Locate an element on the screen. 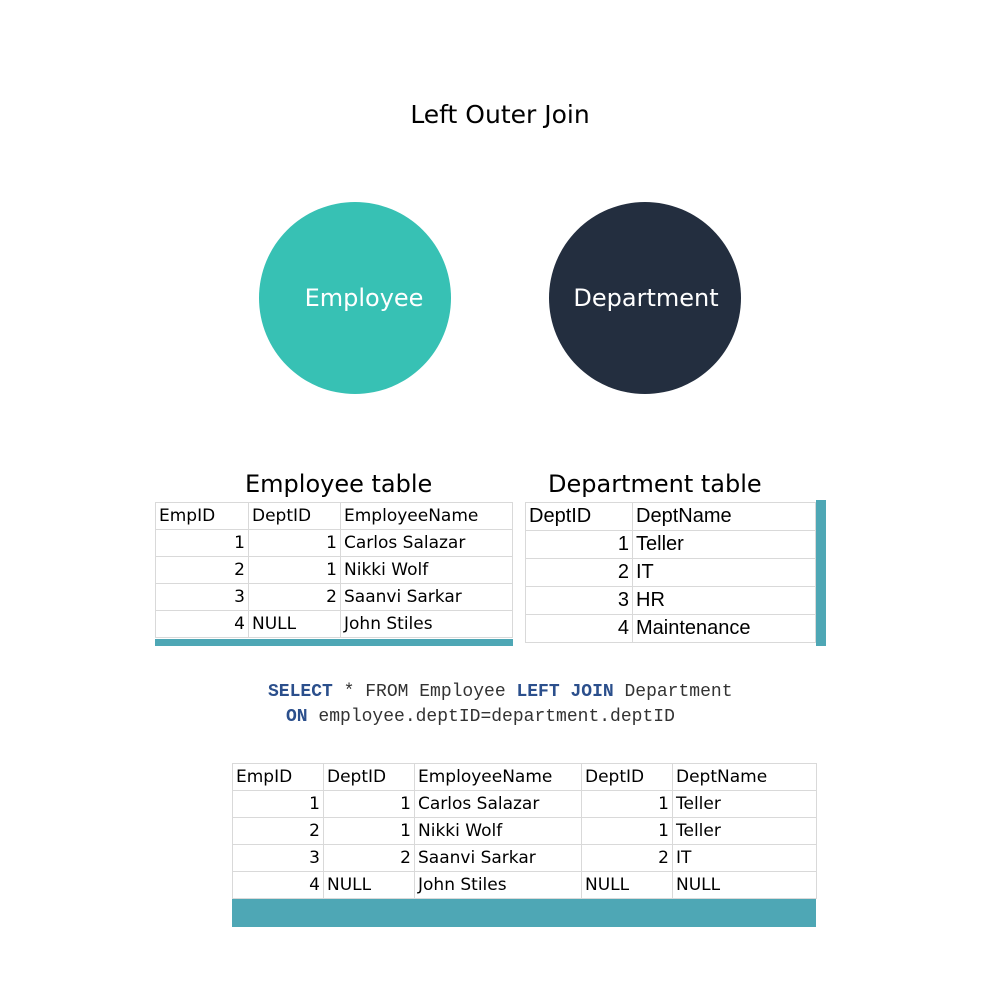  table-row: 3 2 Saanvi Sarkar 2 IT is located at coordinates (524, 858).